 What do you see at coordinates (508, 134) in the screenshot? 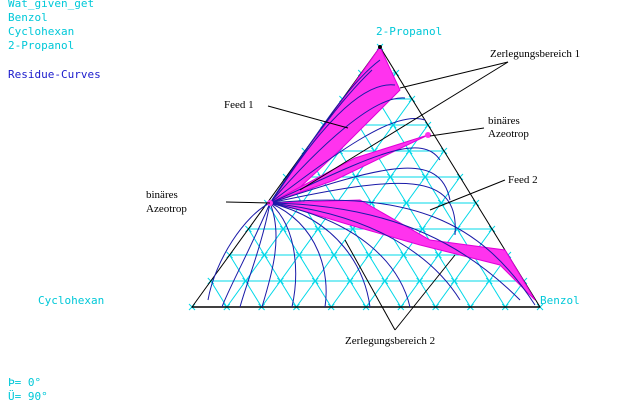
I see `label-azeotrop-right-2: Azeotrop` at bounding box center [508, 134].